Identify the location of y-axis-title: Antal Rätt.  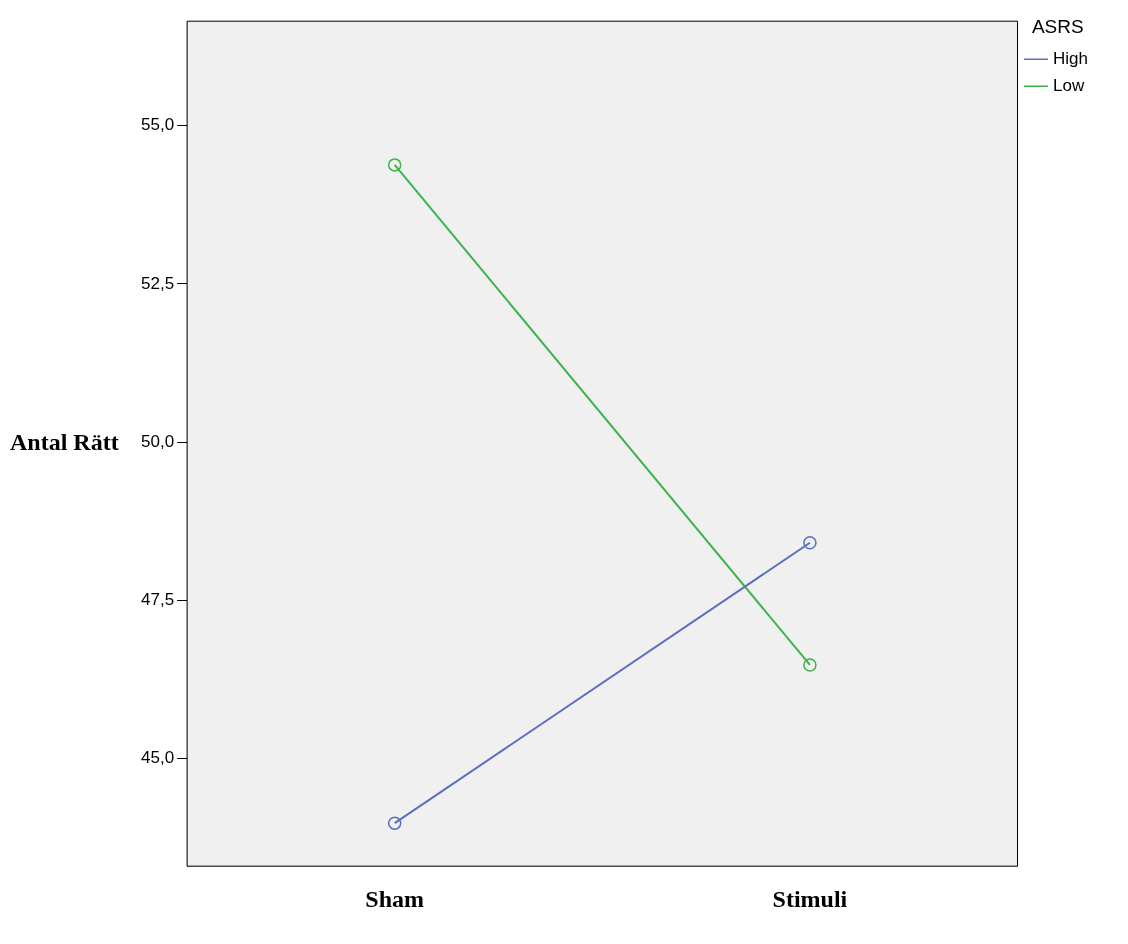
(64, 441).